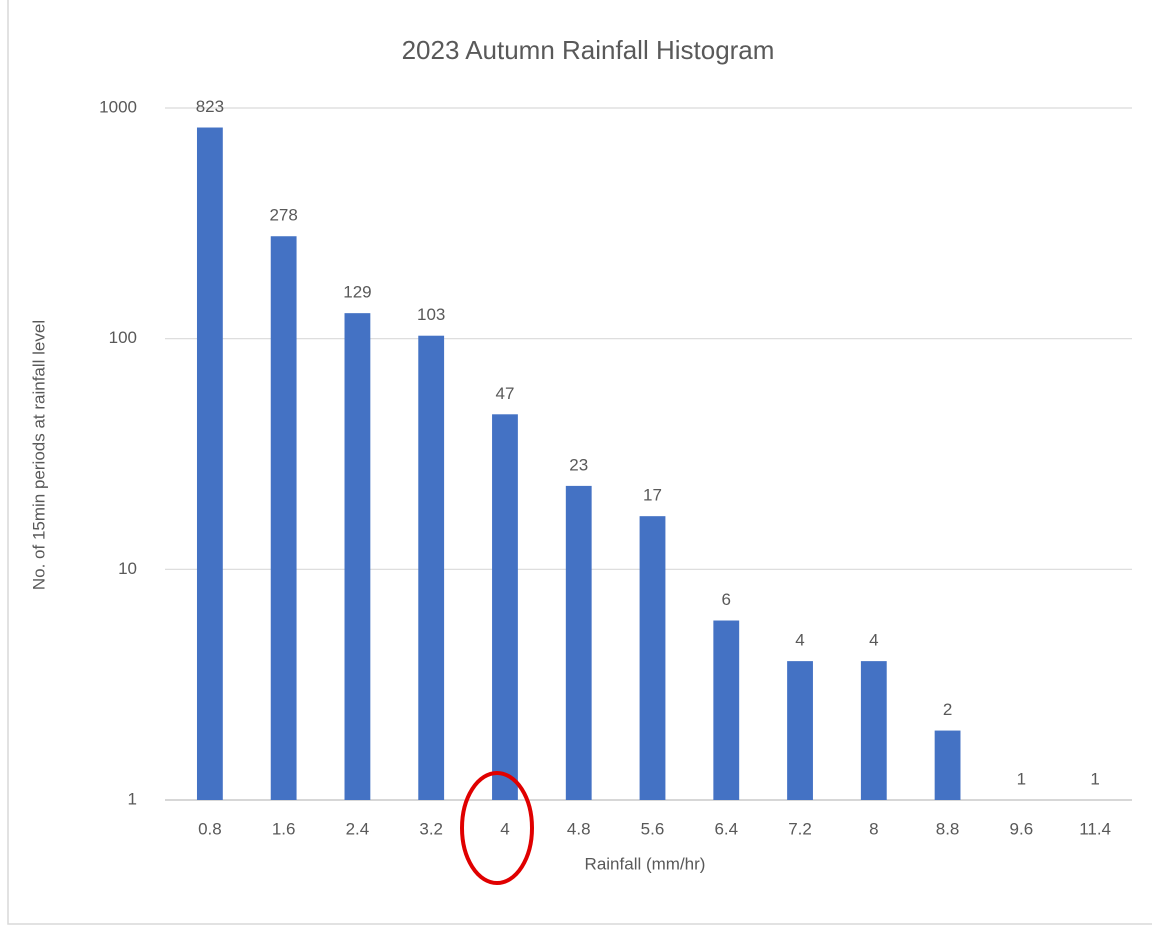 This screenshot has width=1152, height=925. I want to click on data-label: 129, so click(357, 292).